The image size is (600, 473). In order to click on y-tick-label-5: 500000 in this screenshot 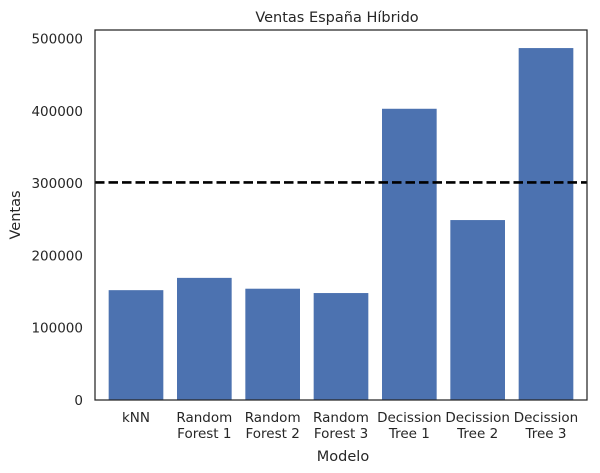, I will do `click(57, 40)`.